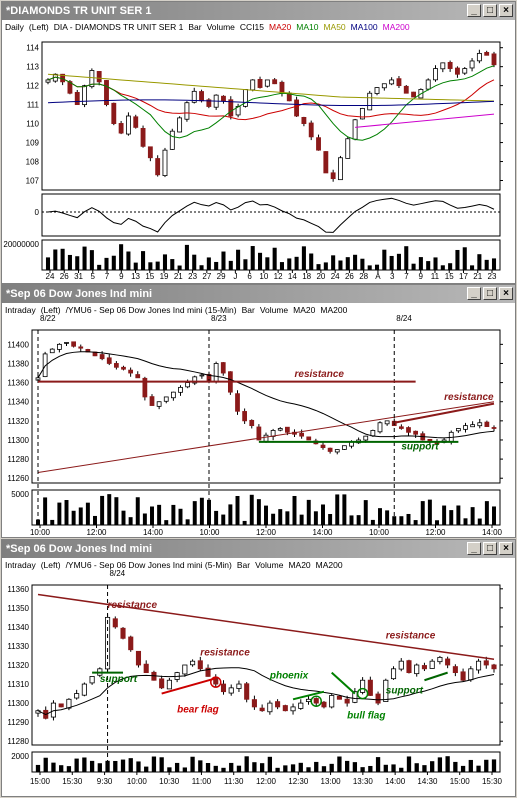  Describe the element at coordinates (18, 722) in the screenshot. I see `y-tick-label: 11290` at that location.